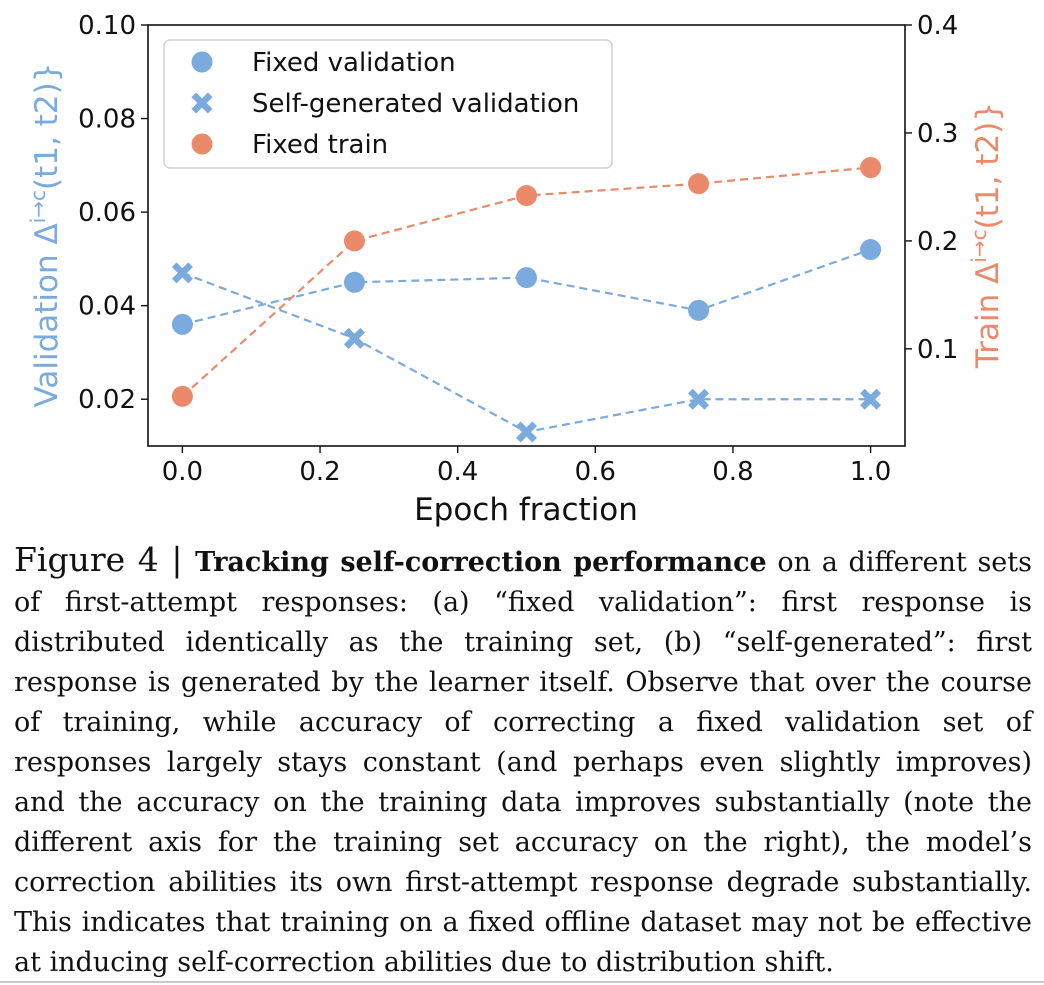 This screenshot has width=1044, height=985. I want to click on series-fixed-validation, so click(526, 287).